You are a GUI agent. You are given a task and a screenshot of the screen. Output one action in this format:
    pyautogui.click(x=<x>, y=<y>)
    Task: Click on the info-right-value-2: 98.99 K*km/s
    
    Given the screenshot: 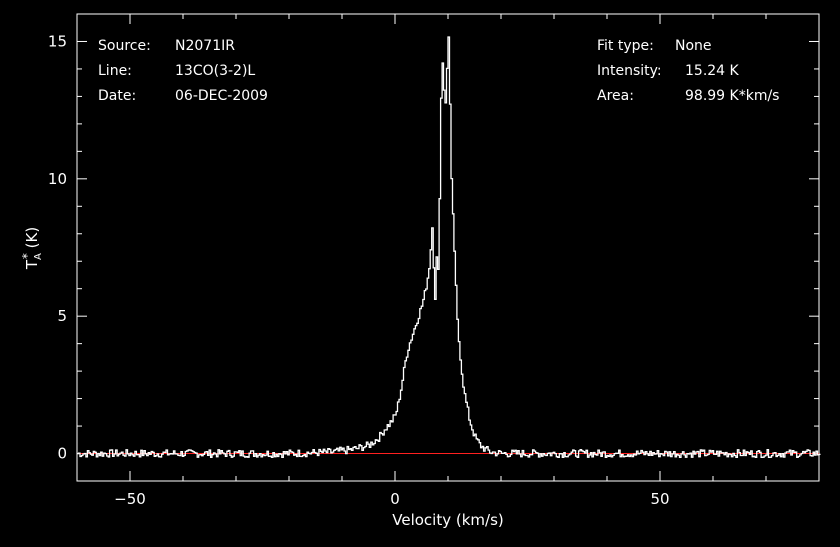 What is the action you would take?
    pyautogui.click(x=732, y=96)
    